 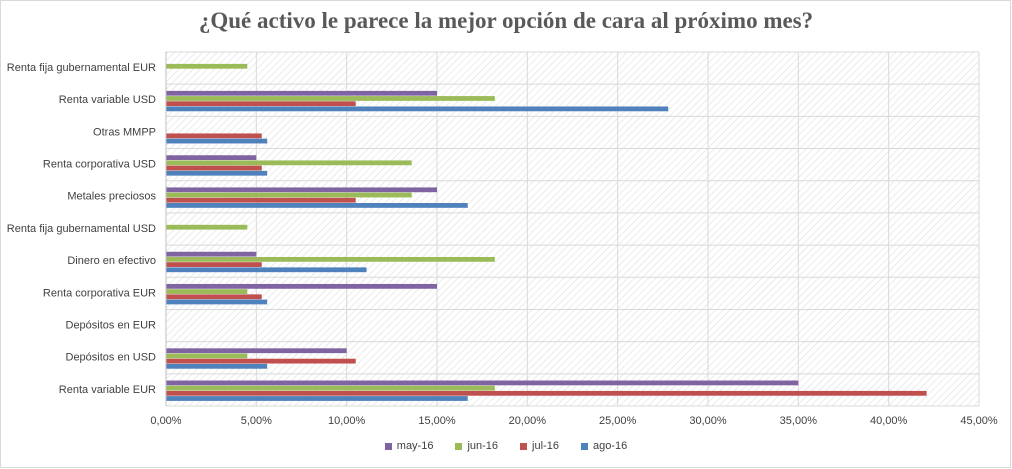 I want to click on y-category-label: Depósitos en USD, so click(x=111, y=358).